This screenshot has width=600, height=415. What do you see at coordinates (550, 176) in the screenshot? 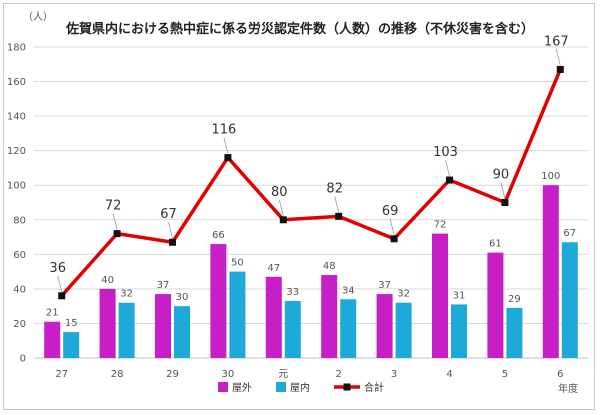
I see `bar-value-label: 100` at bounding box center [550, 176].